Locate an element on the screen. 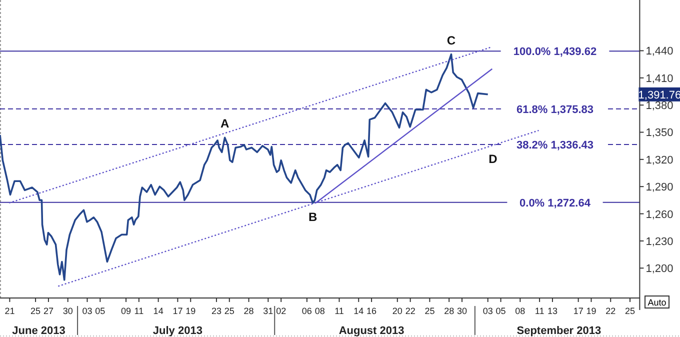 The height and width of the screenshot is (337, 680). x-tick-label: 31 is located at coordinates (268, 311).